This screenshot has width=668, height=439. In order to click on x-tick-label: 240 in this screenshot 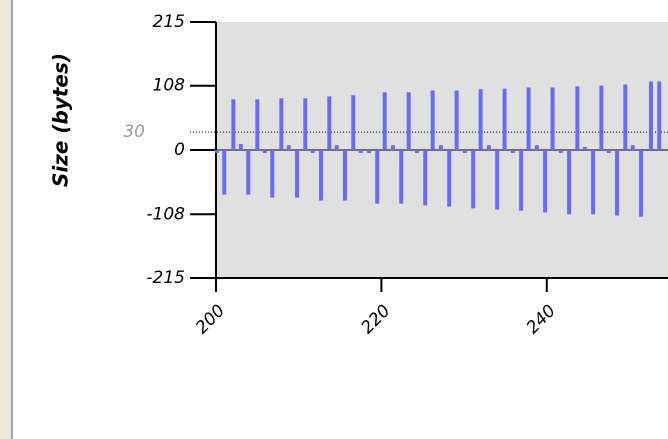, I will do `click(541, 319)`.